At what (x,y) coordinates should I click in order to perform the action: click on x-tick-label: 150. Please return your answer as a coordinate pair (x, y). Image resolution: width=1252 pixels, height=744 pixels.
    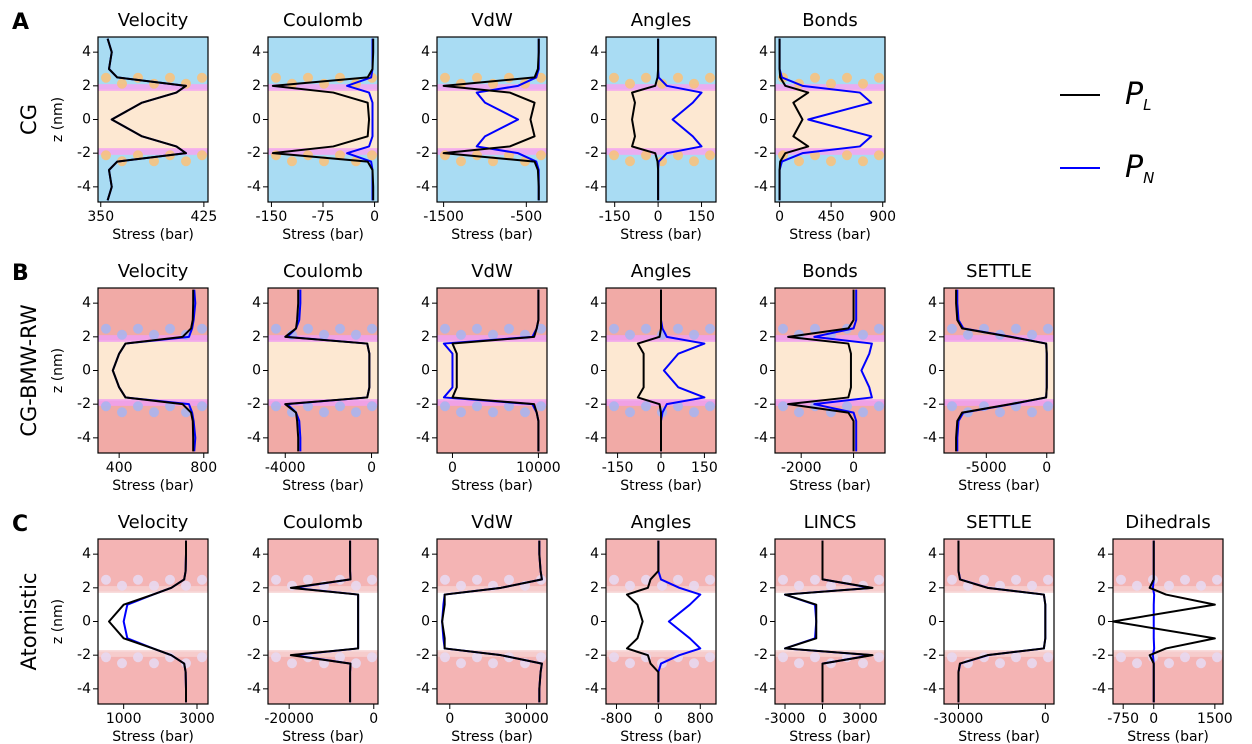
    Looking at the image, I should click on (704, 468).